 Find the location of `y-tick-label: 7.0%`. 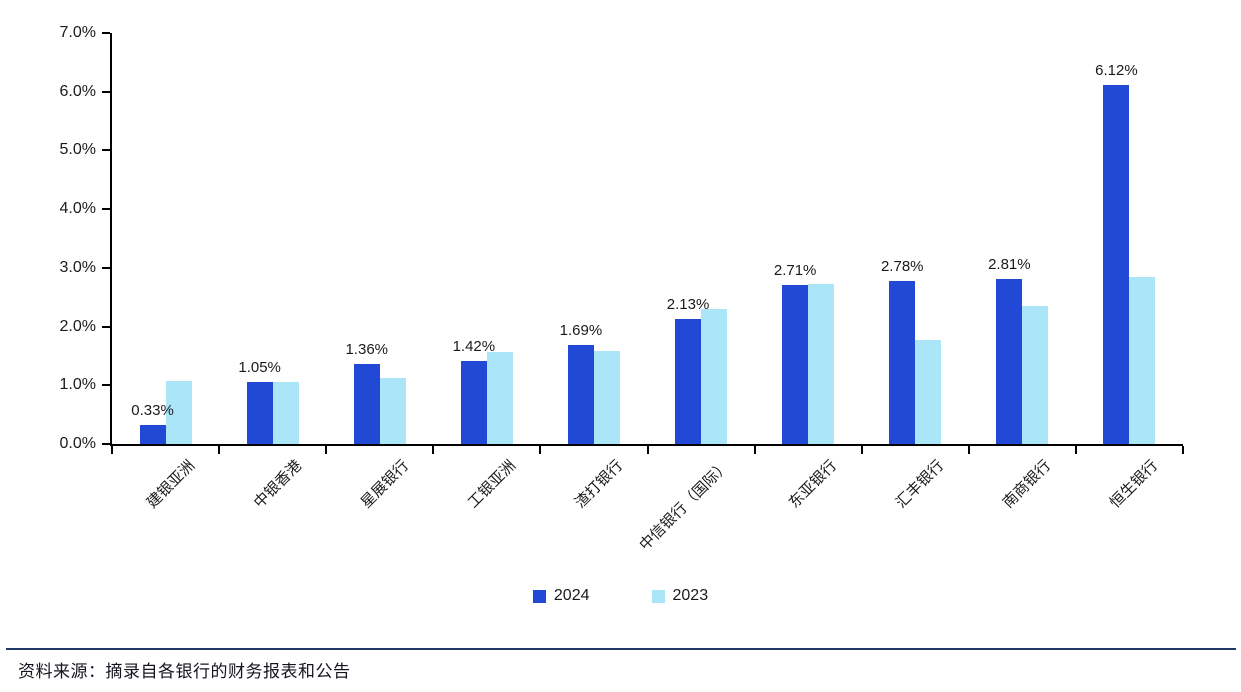

y-tick-label: 7.0% is located at coordinates (77, 32).